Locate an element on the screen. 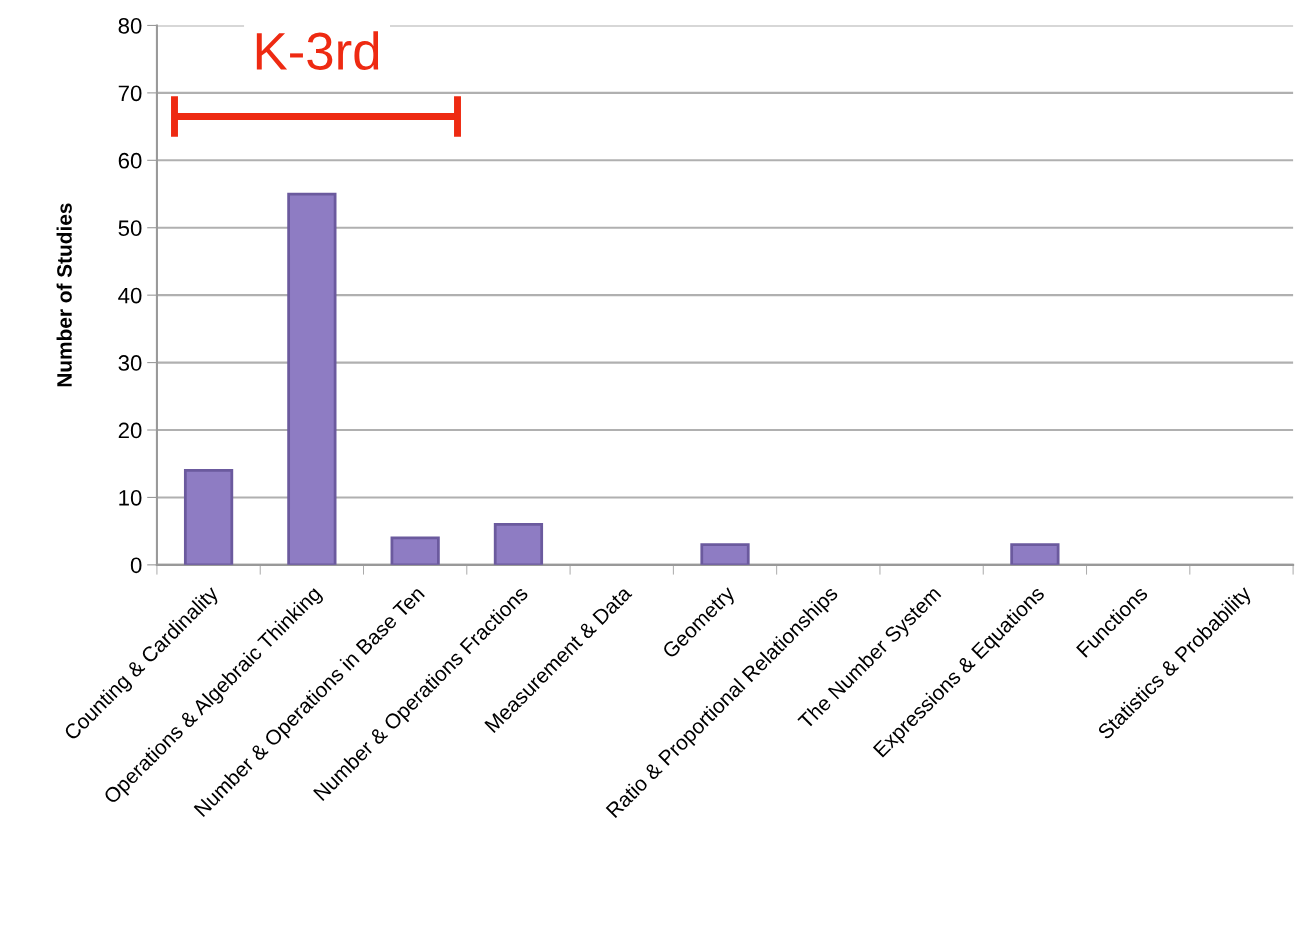  y-tick-label: 30 is located at coordinates (130, 363).